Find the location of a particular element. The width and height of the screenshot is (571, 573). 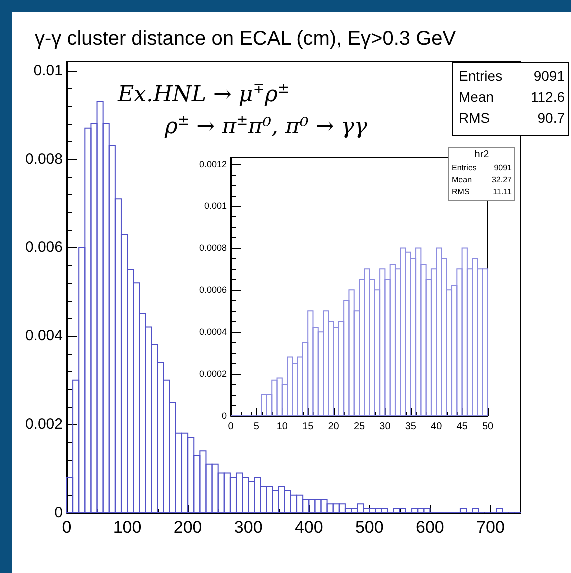

y-tick-label: 0.0006 is located at coordinates (213, 290).